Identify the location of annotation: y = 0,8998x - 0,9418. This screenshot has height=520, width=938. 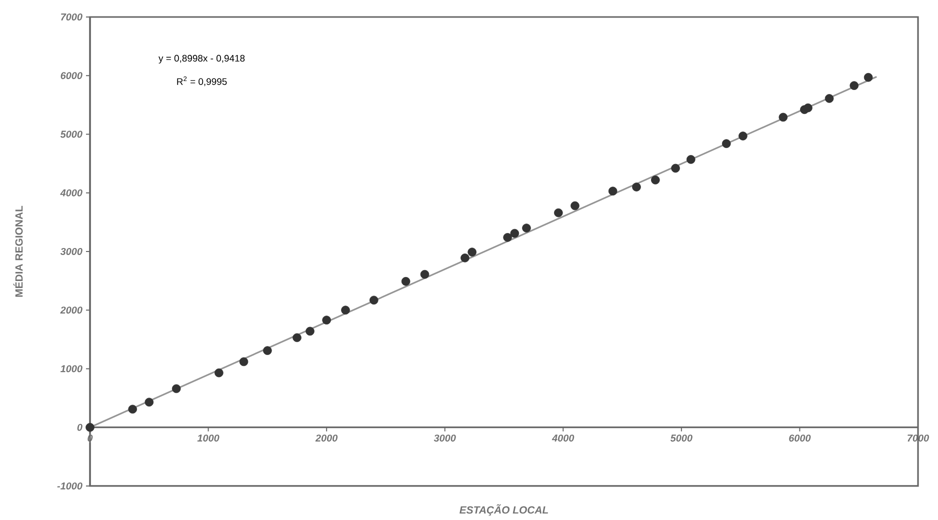
(201, 59).